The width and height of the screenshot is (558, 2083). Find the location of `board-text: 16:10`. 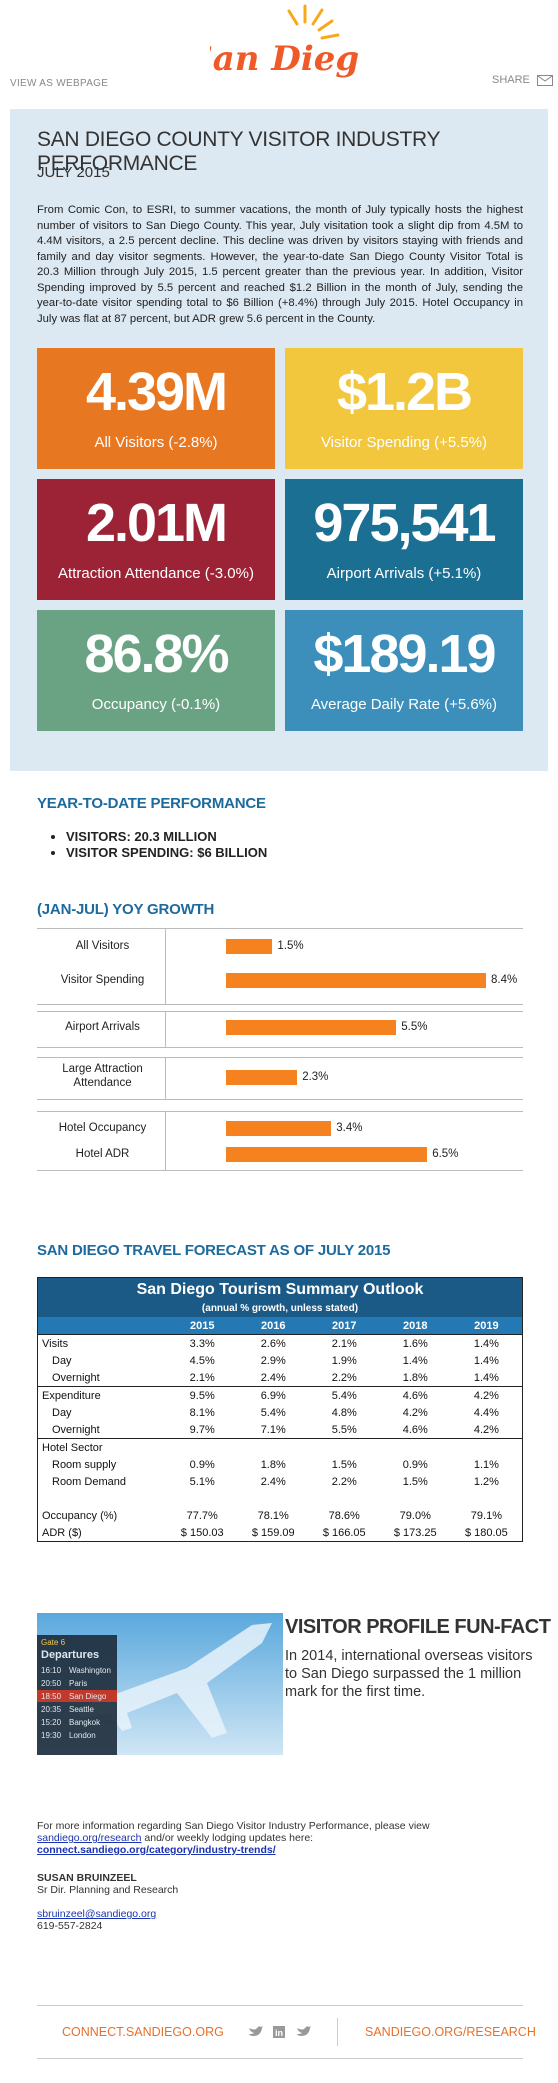

board-text: 16:10 is located at coordinates (51, 1670).